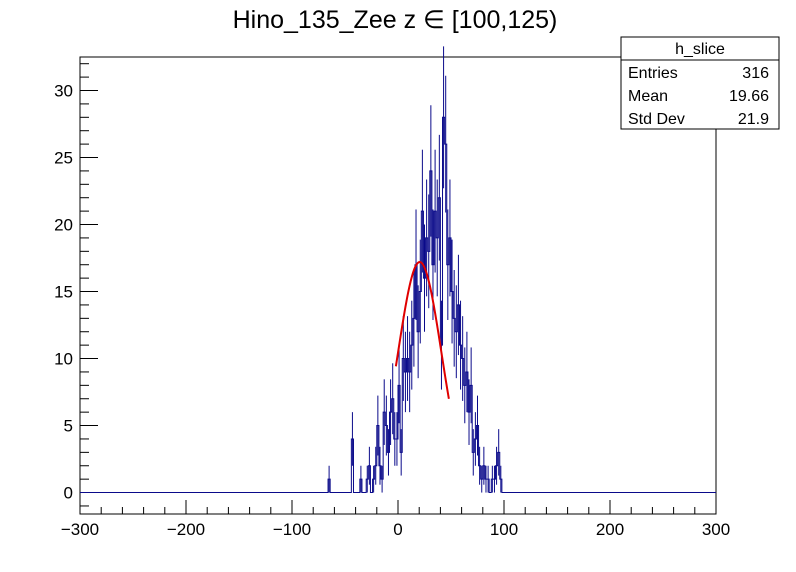  What do you see at coordinates (292, 529) in the screenshot?
I see `x-tick-label: −100` at bounding box center [292, 529].